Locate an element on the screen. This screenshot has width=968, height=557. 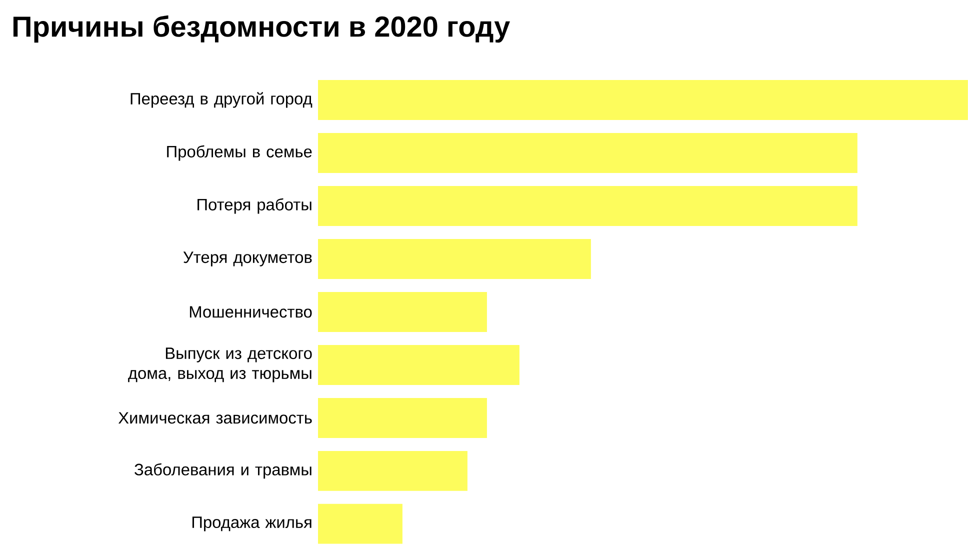
y-tick-label: Заболевания и травмы is located at coordinates (223, 471).